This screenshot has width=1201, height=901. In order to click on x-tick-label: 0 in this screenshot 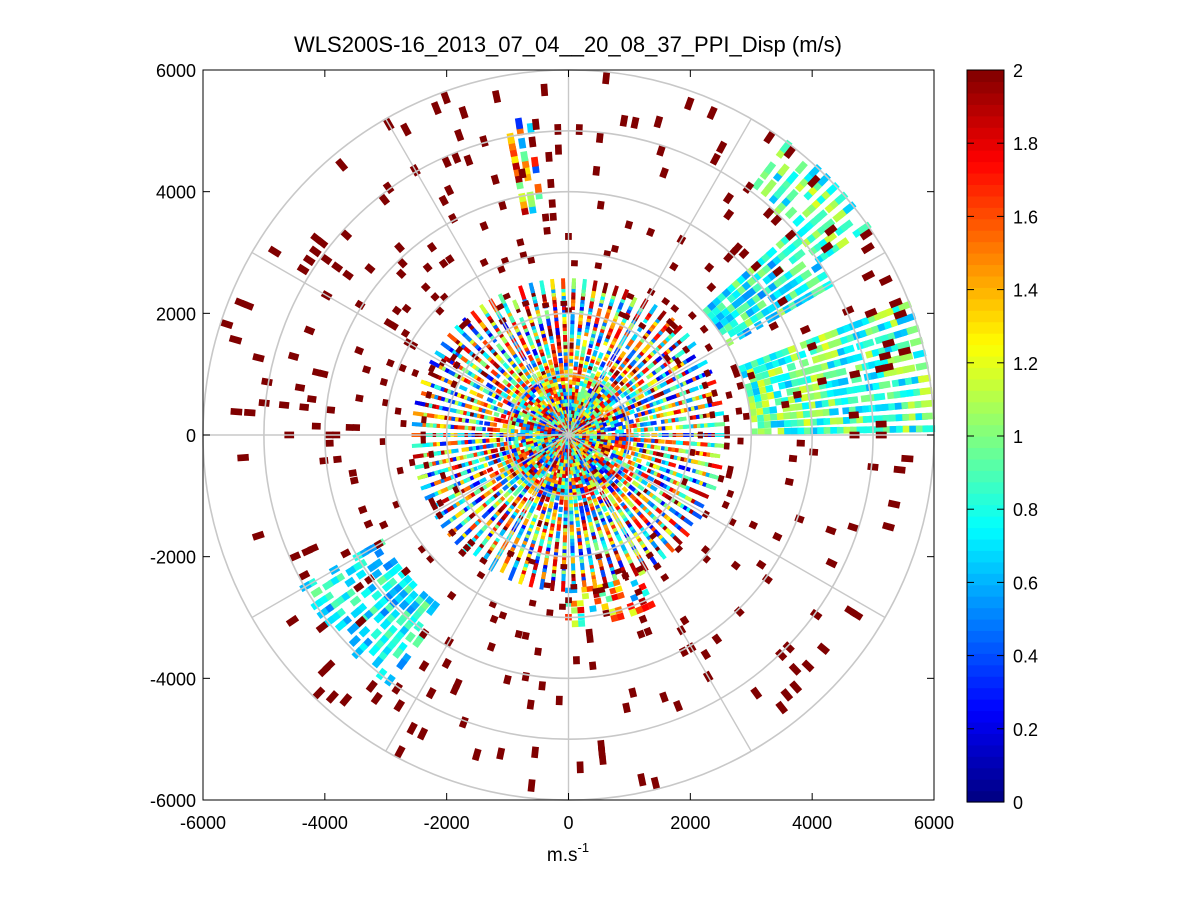, I will do `click(568, 823)`.